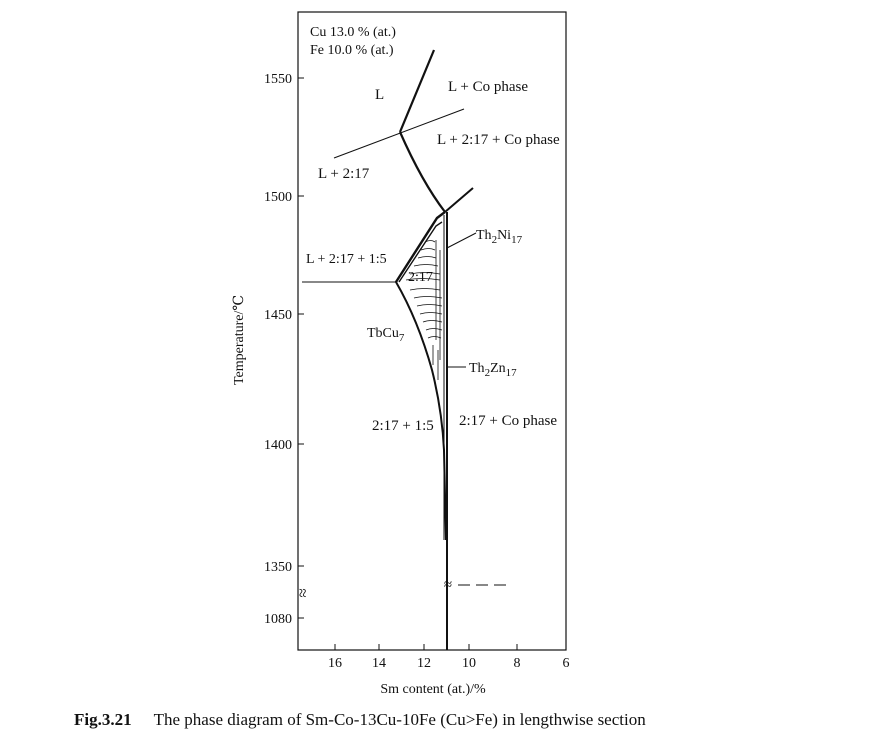 This screenshot has height=753, width=869. Describe the element at coordinates (512, 373) in the screenshot. I see `th2zn17-sub-17: 17` at that location.